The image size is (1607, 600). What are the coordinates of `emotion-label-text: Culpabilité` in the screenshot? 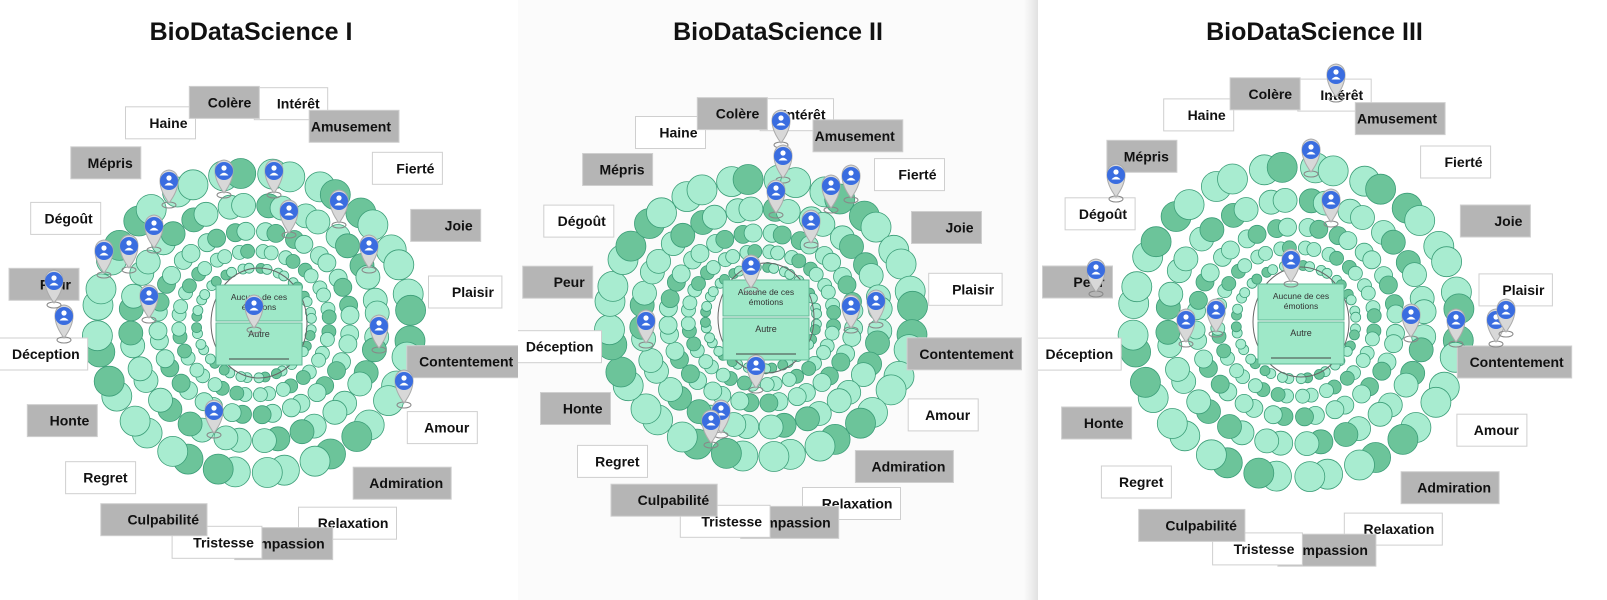 It's located at (163, 520).